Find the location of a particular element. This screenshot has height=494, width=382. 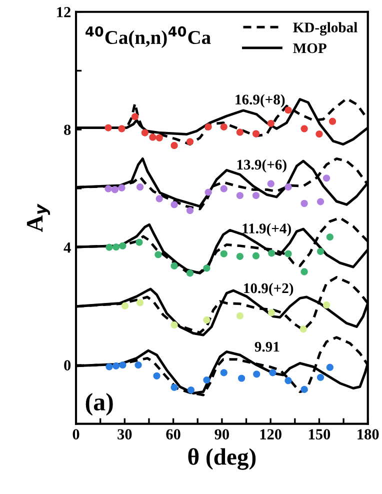

legend-label: KD-global is located at coordinates (325, 29).